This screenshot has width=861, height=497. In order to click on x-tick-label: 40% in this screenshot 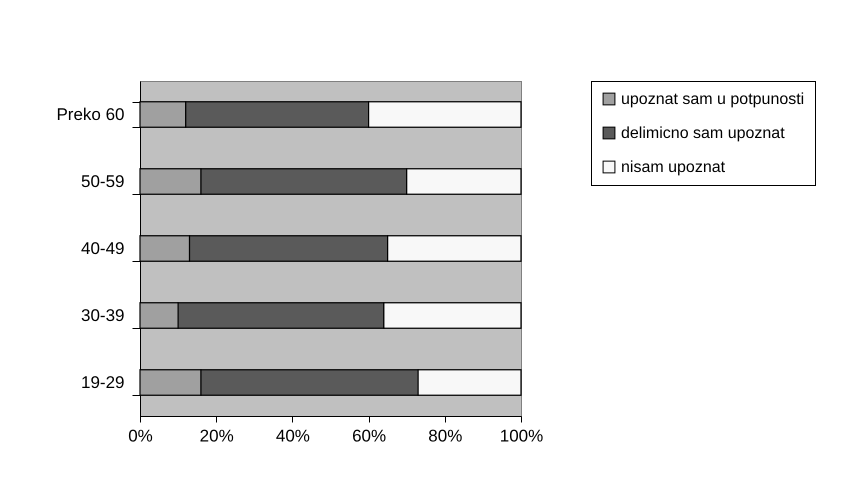, I will do `click(293, 436)`.